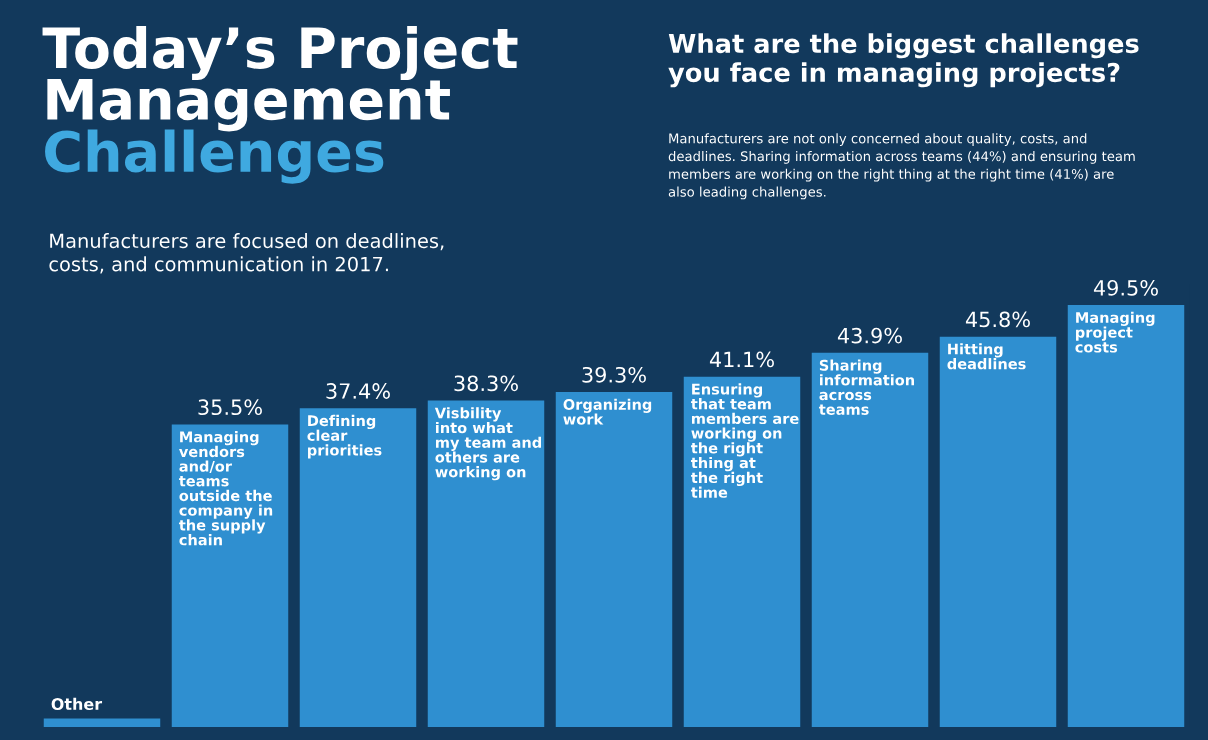  Describe the element at coordinates (986, 356) in the screenshot. I see `x-tick-label: Hitting deadlines` at that location.